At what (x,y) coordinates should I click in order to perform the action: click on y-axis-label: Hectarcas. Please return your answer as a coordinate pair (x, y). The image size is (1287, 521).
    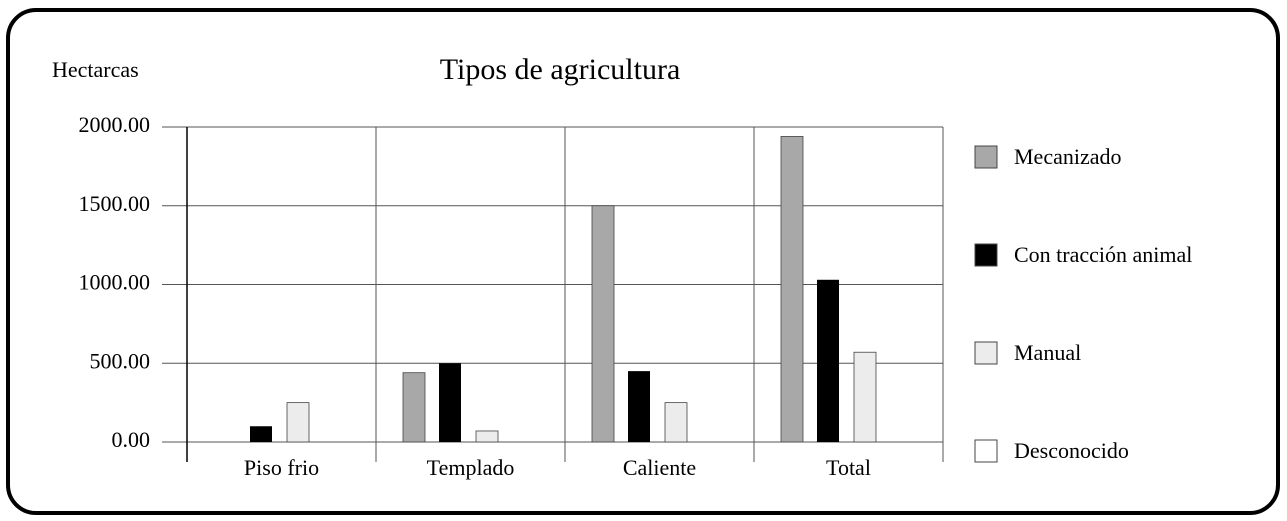
    Looking at the image, I should click on (95, 69).